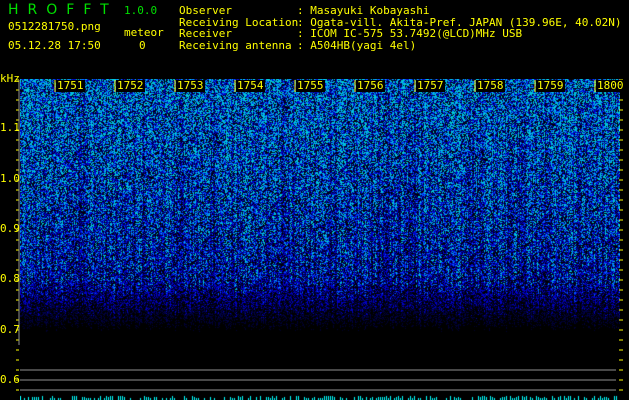 The image size is (629, 400). I want to click on info-key: Observer, so click(205, 10).